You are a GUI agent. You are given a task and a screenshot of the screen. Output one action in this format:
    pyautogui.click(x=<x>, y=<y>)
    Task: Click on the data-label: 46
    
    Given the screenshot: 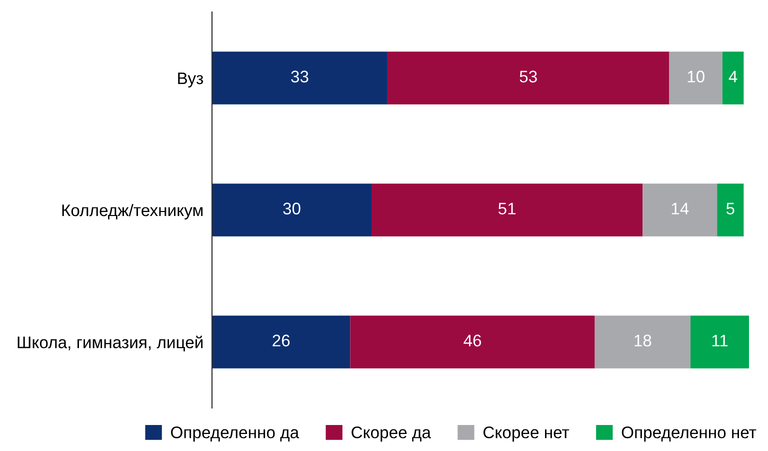 What is the action you would take?
    pyautogui.click(x=473, y=340)
    